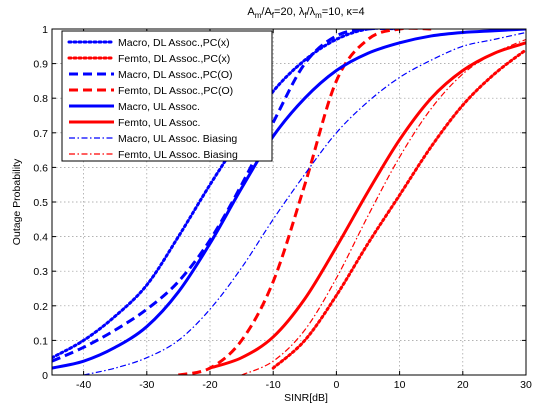  I want to click on y-tick-label: 0.8, so click(40, 99).